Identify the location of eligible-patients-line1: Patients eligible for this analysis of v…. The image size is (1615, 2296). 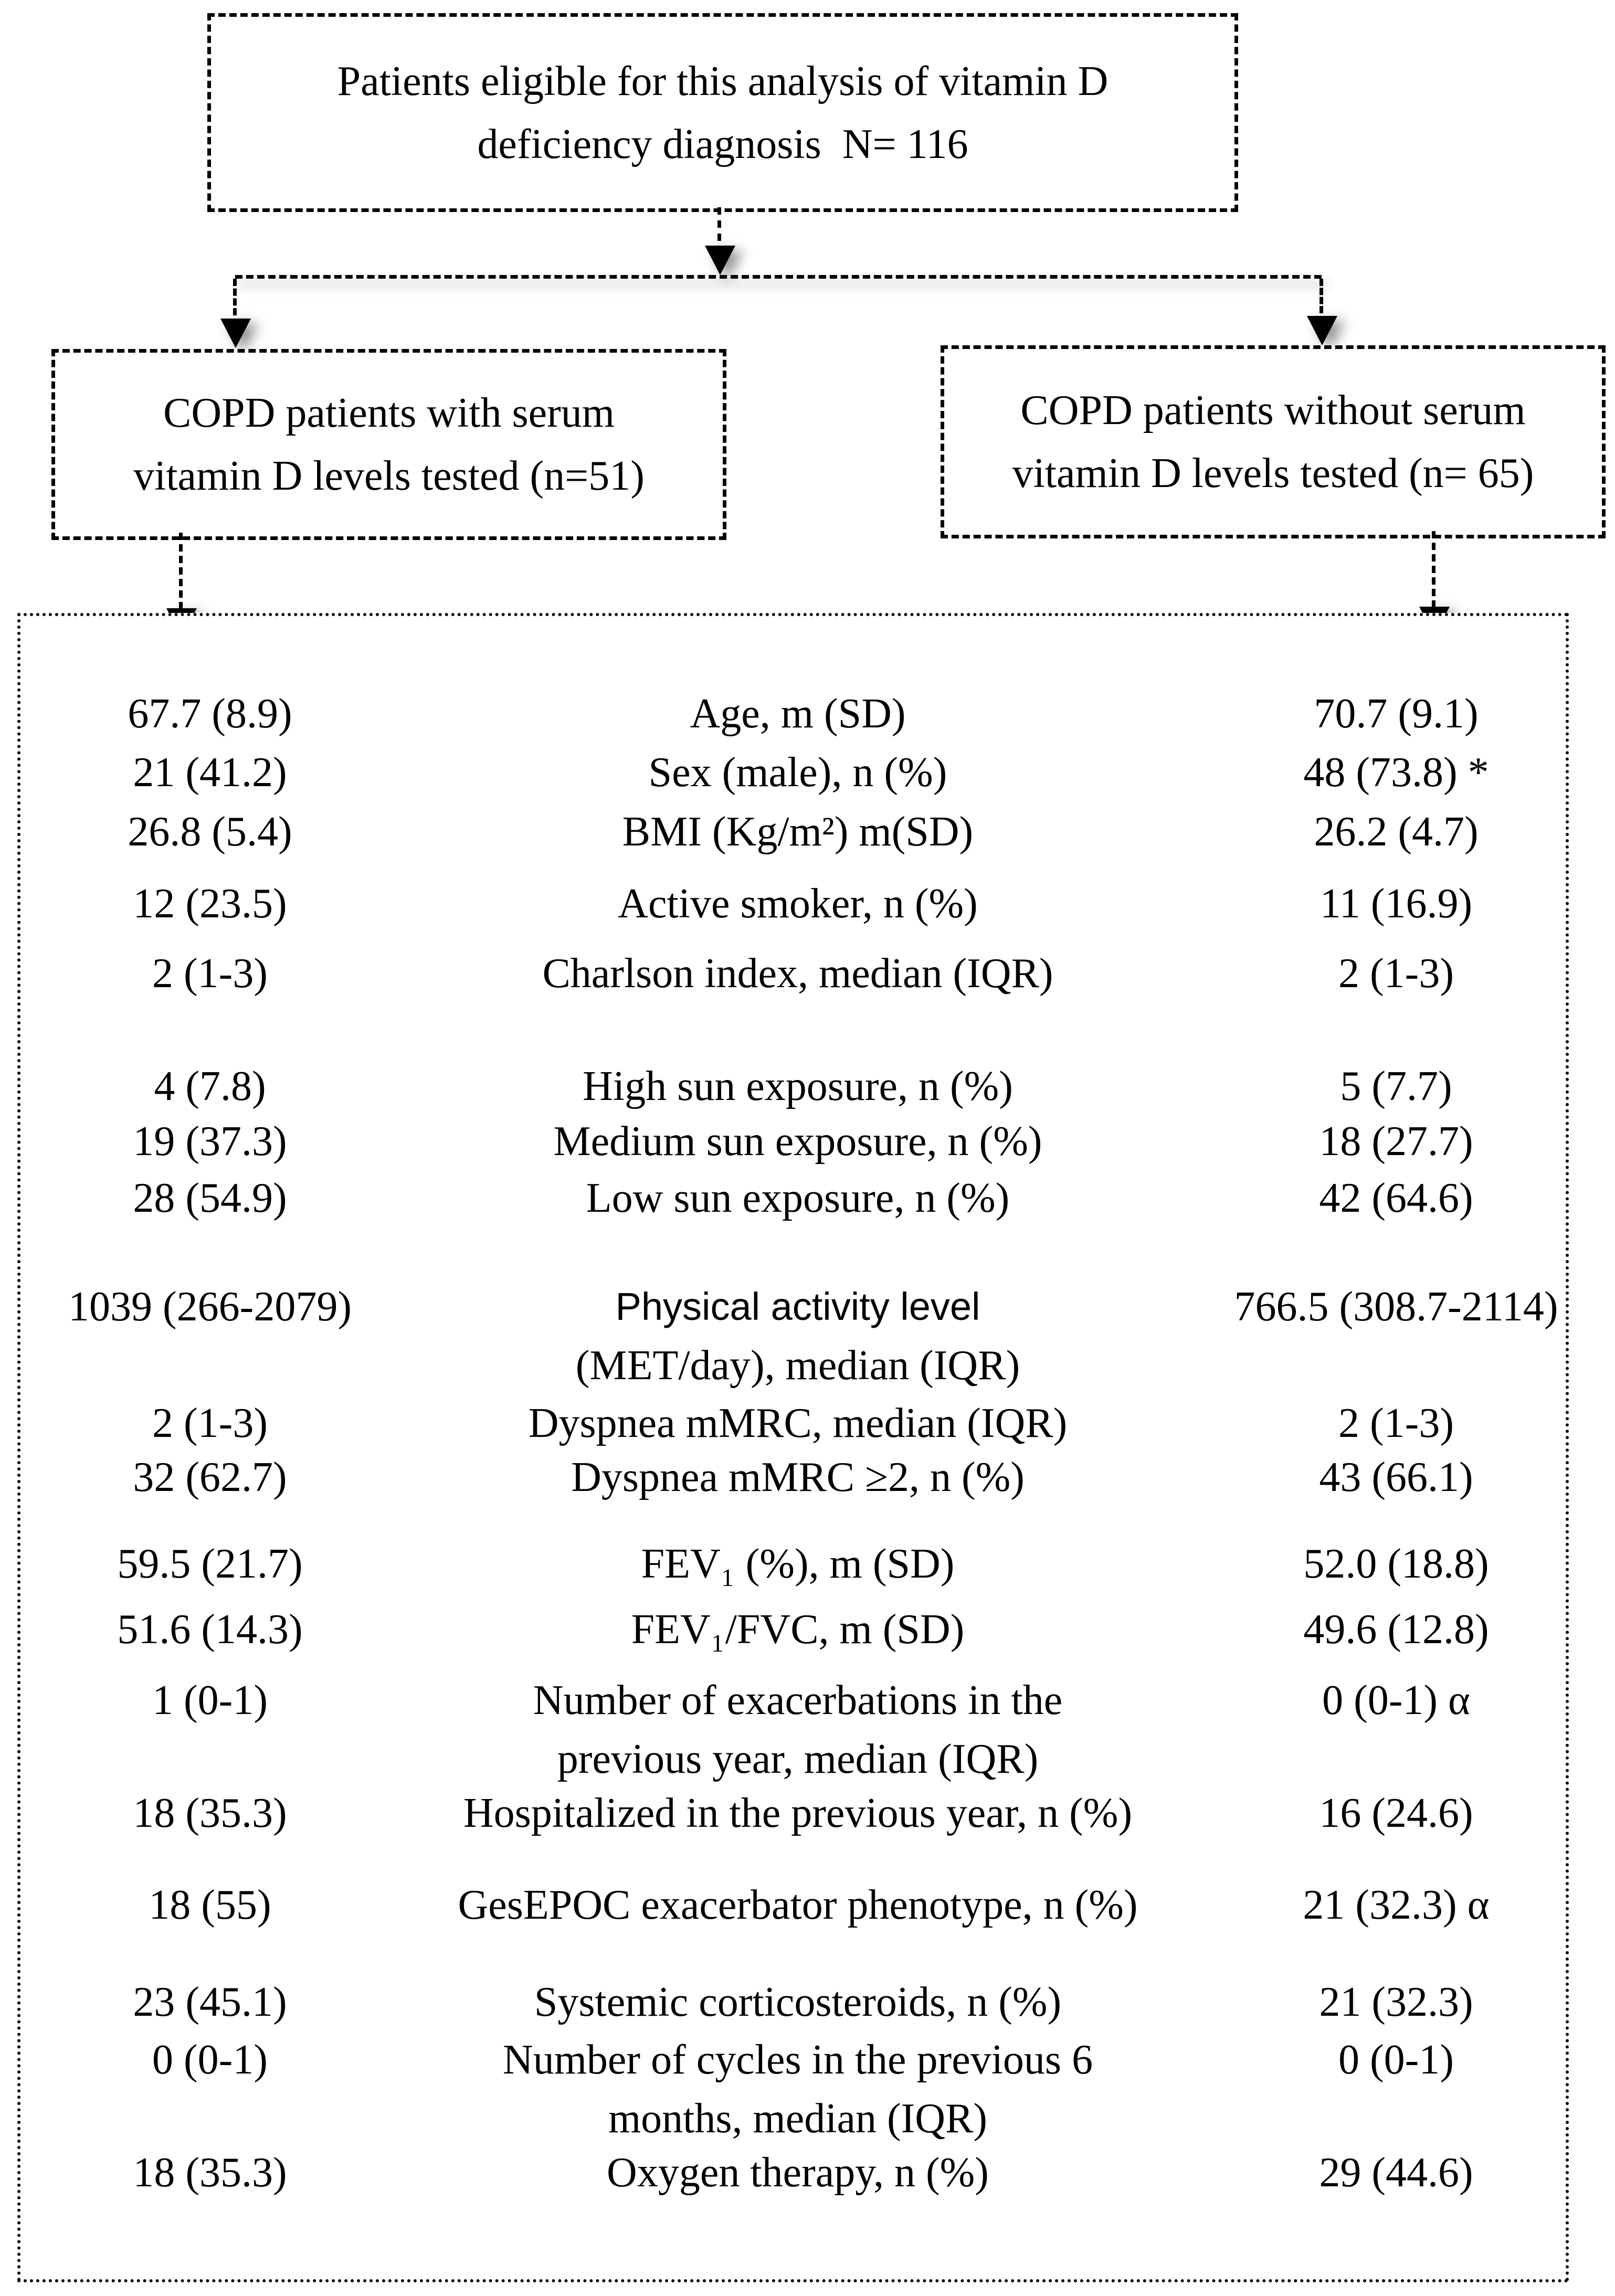
(723, 81).